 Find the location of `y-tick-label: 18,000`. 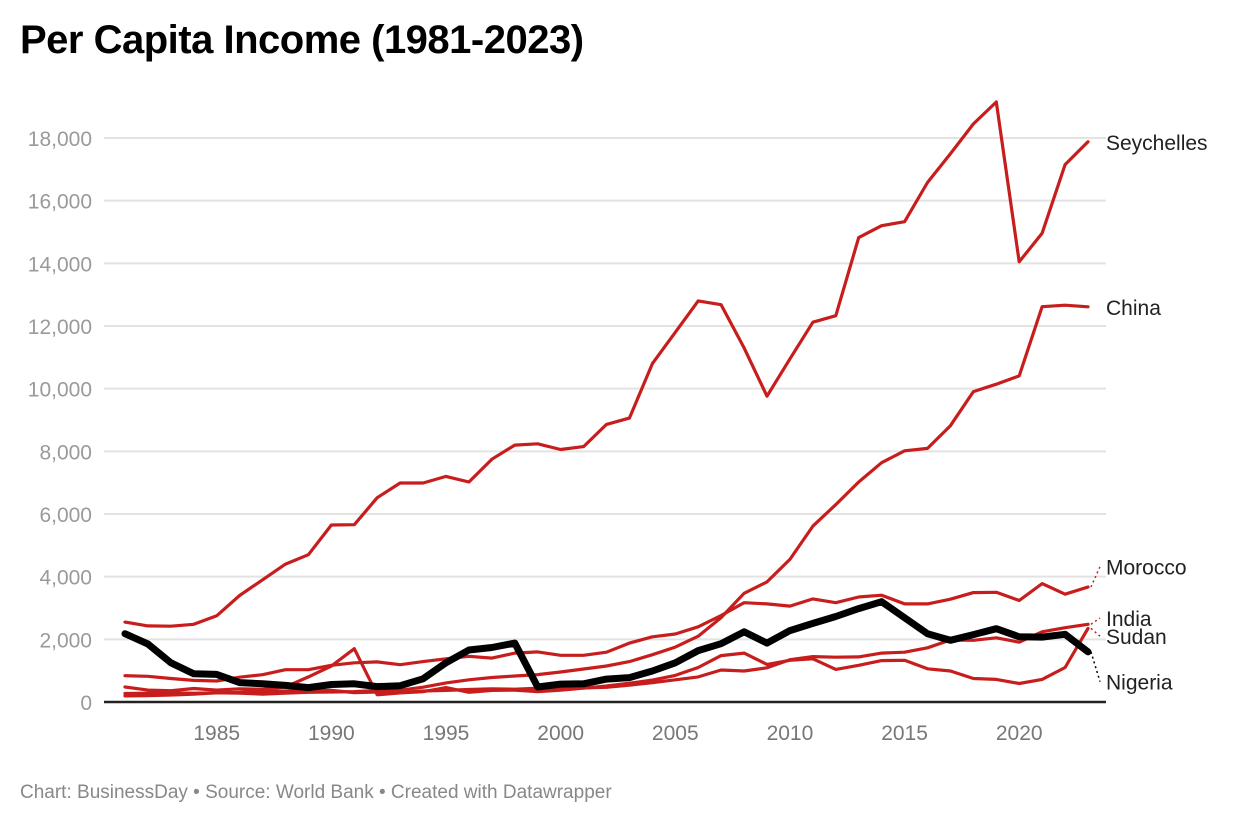

y-tick-label: 18,000 is located at coordinates (60, 139).